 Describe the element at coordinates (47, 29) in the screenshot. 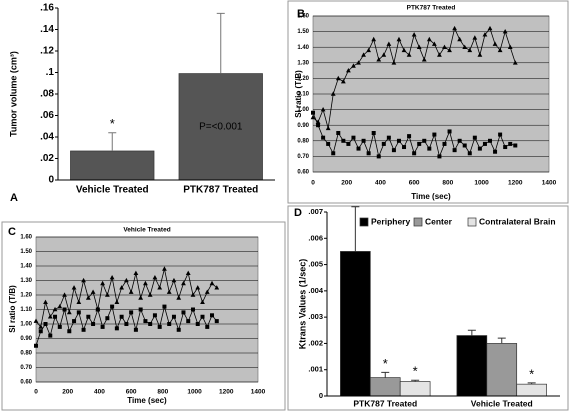

I see `y-tick-label: .14` at that location.